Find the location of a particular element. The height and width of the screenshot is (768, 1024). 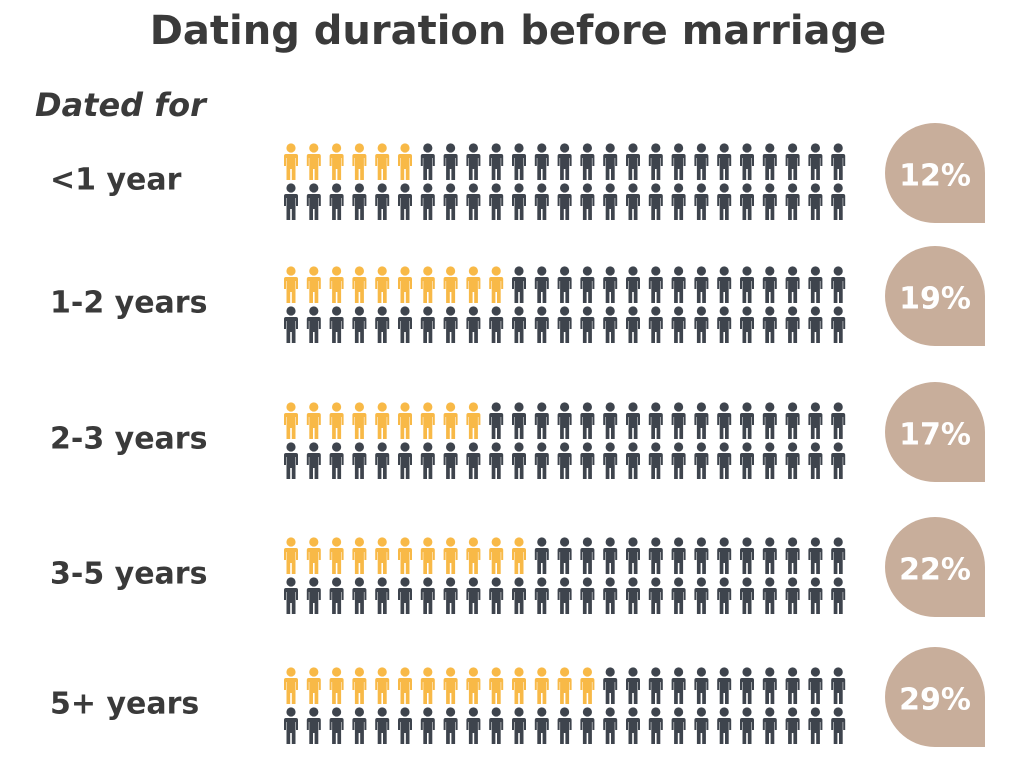

value-label: 29% is located at coordinates (935, 700).